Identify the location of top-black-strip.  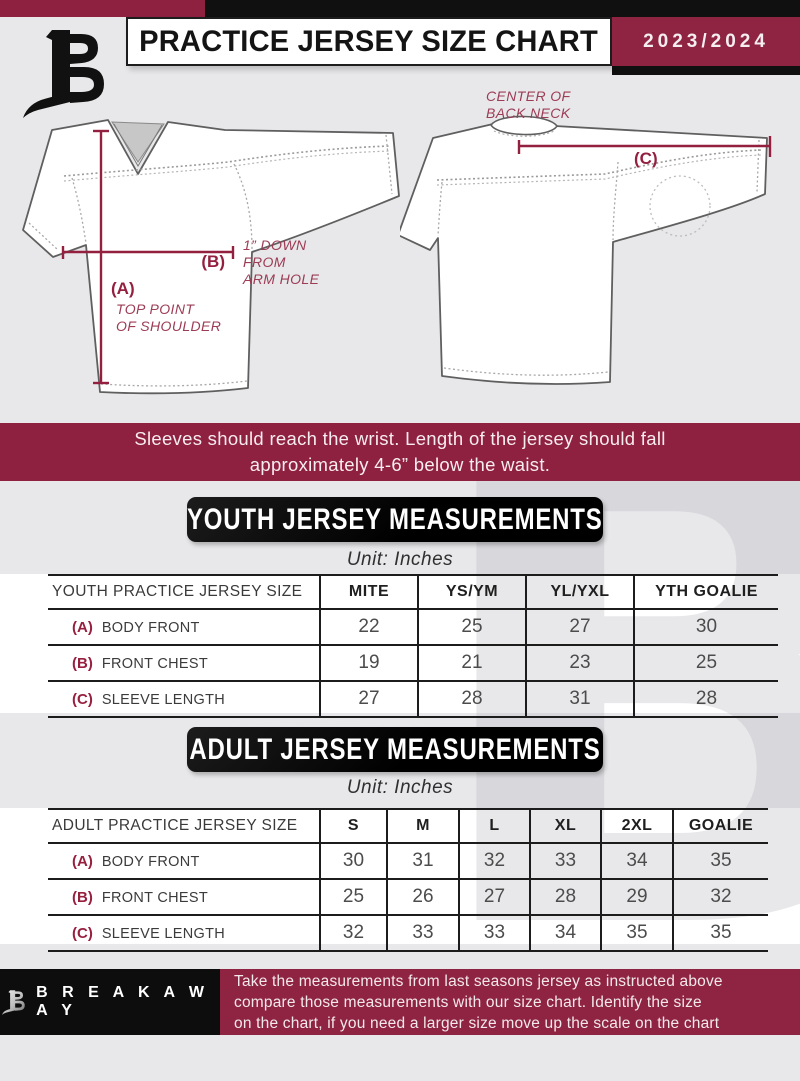
(408, 8).